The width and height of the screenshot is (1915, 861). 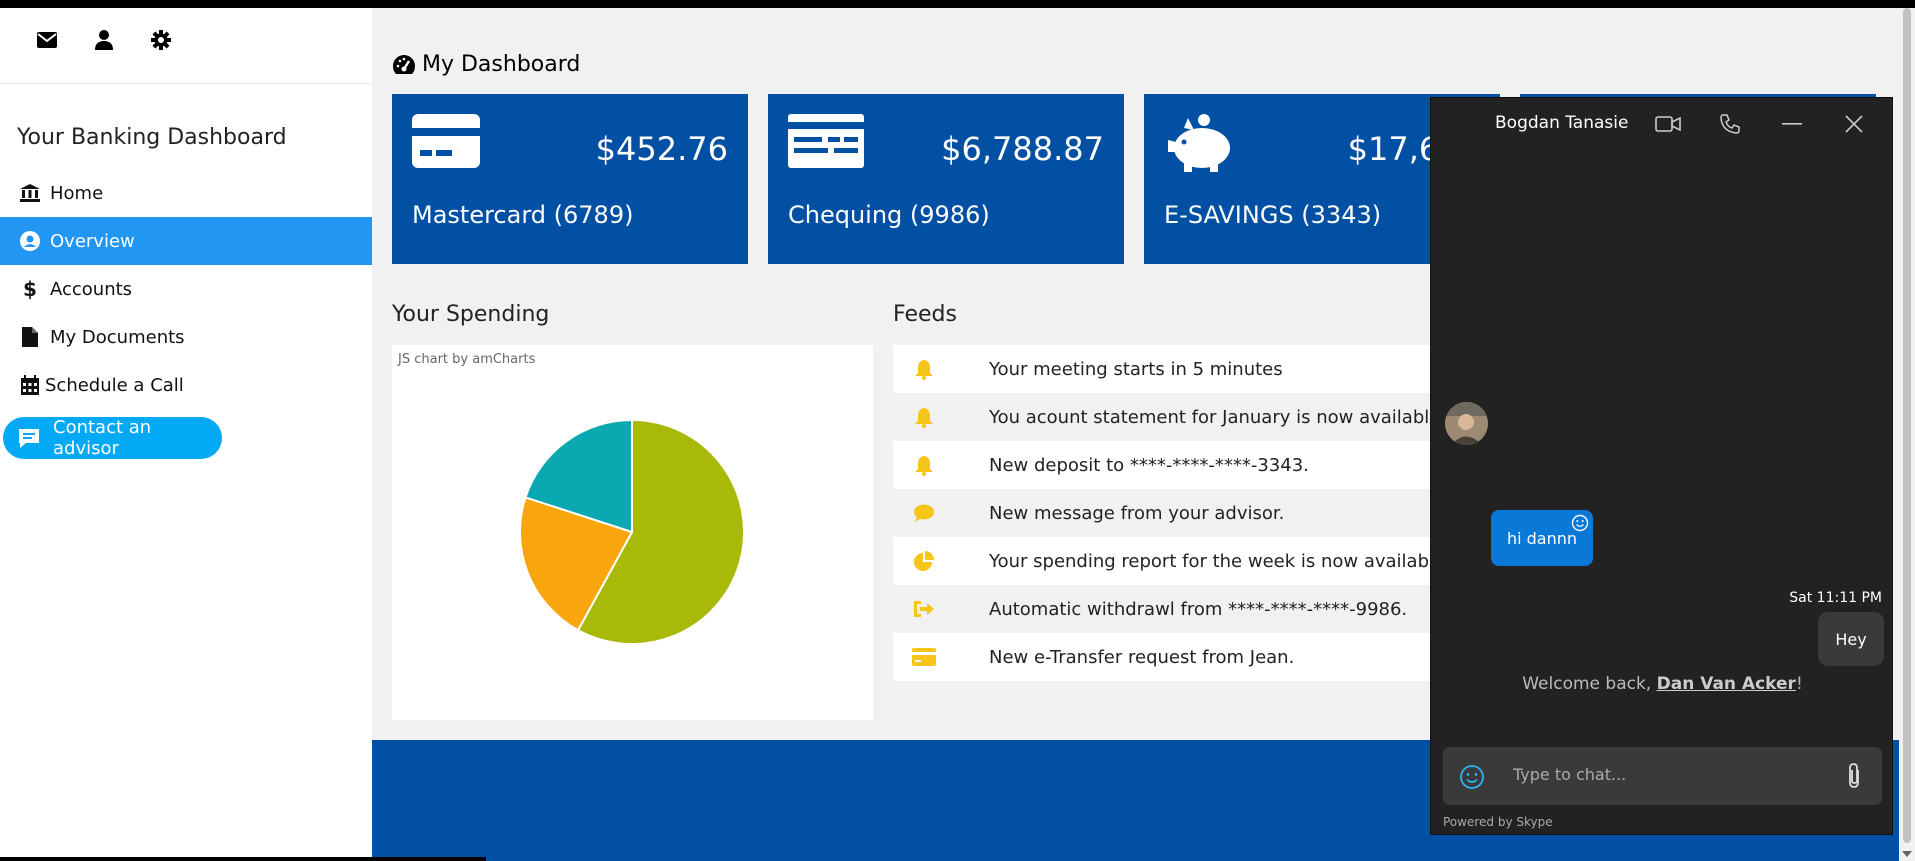 What do you see at coordinates (91, 289) in the screenshot?
I see `sidebar-item-label: Accounts` at bounding box center [91, 289].